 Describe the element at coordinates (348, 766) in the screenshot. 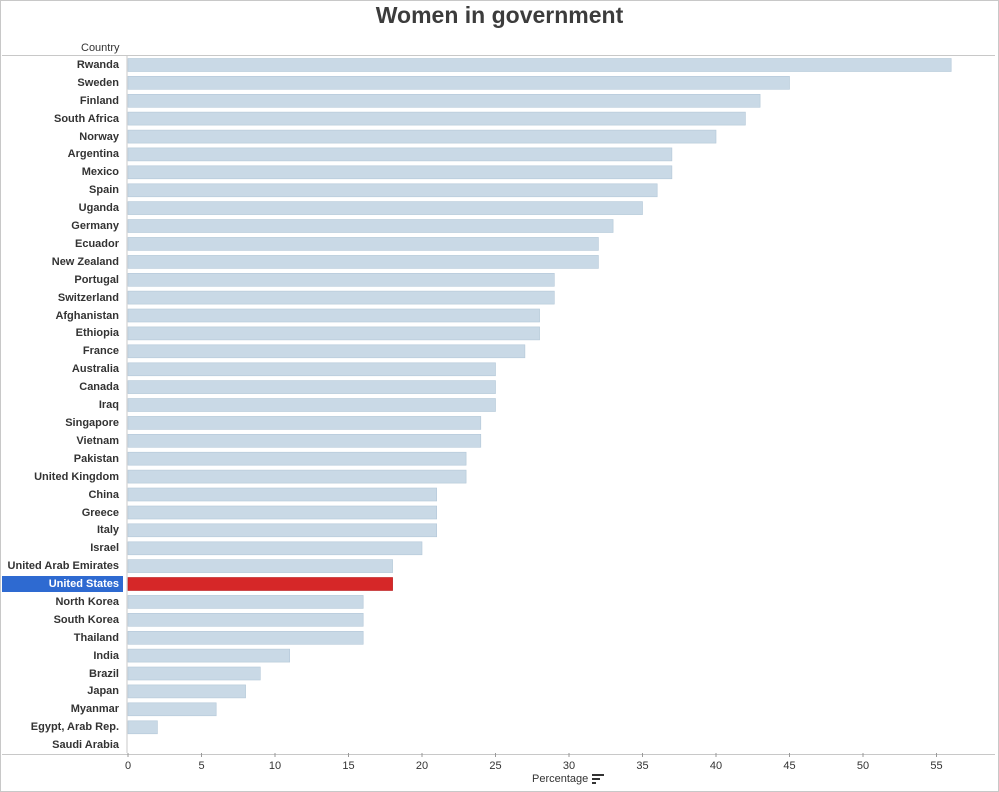

I see `x-tick-label-15: 15` at that location.